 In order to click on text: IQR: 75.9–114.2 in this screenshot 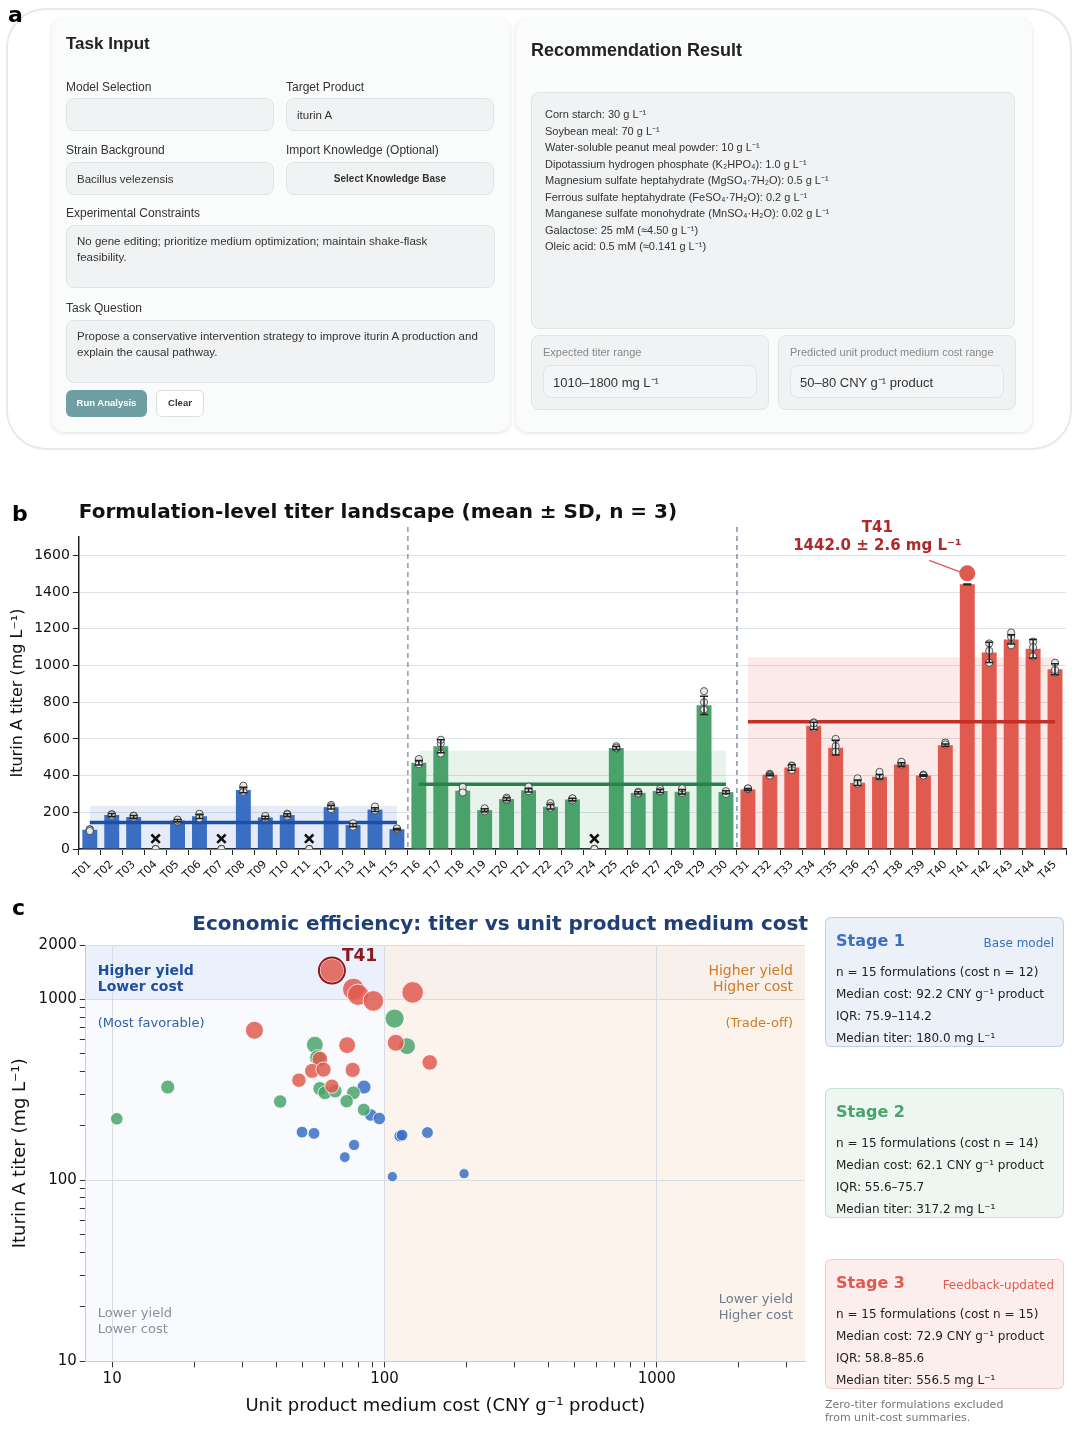, I will do `click(884, 1016)`.